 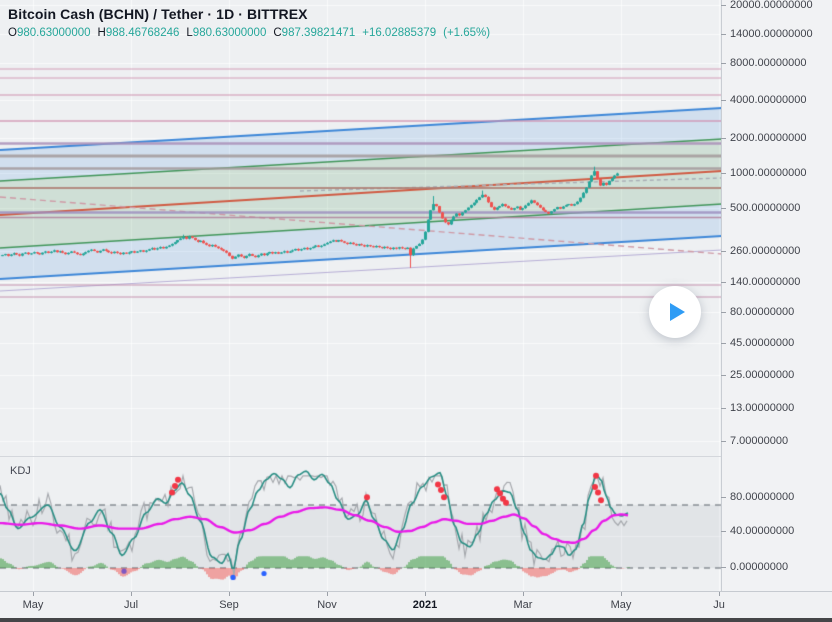 I want to click on time-axis-label: Mar, so click(x=523, y=605).